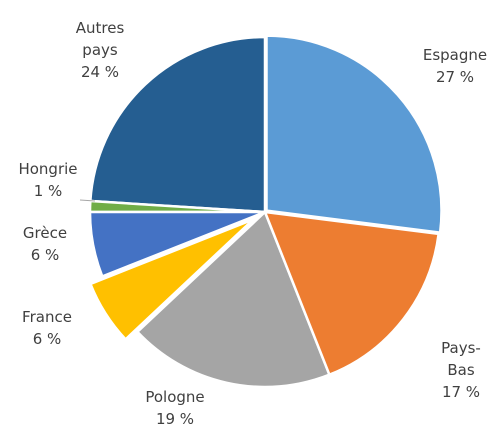 The image size is (491, 434). What do you see at coordinates (45, 244) in the screenshot?
I see `data-label: Grèce 6 %` at bounding box center [45, 244].